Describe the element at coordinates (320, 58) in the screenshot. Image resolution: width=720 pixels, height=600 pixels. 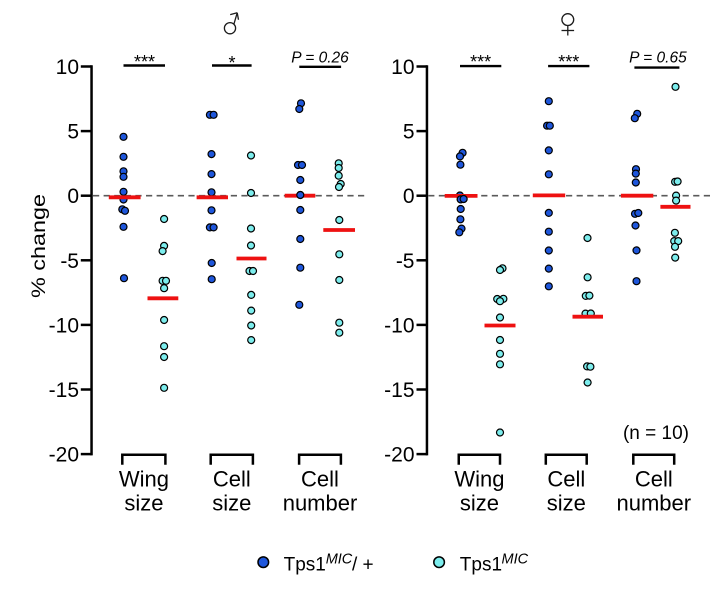
I see `svg-text: P = 0.26` at that location.